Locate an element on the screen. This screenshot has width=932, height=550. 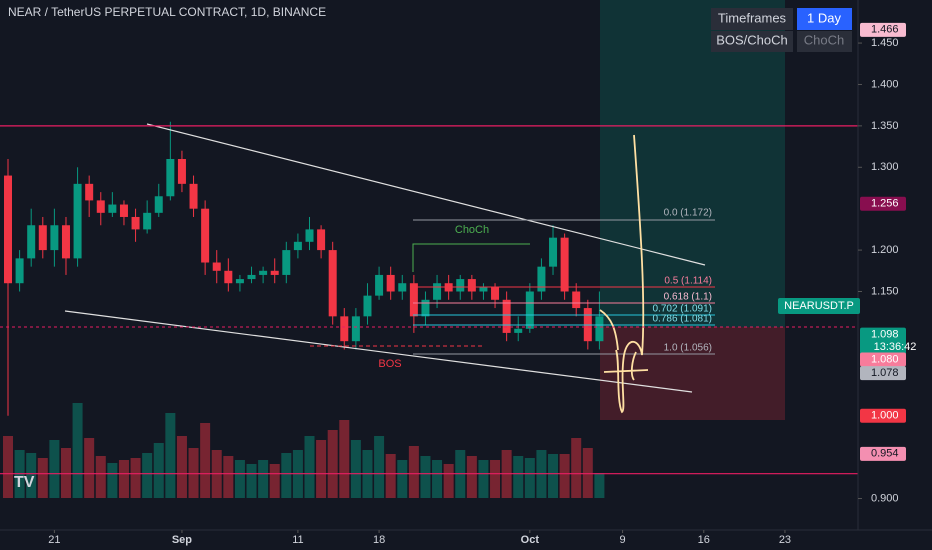
bos-value-box is located at coordinates (824, 41).